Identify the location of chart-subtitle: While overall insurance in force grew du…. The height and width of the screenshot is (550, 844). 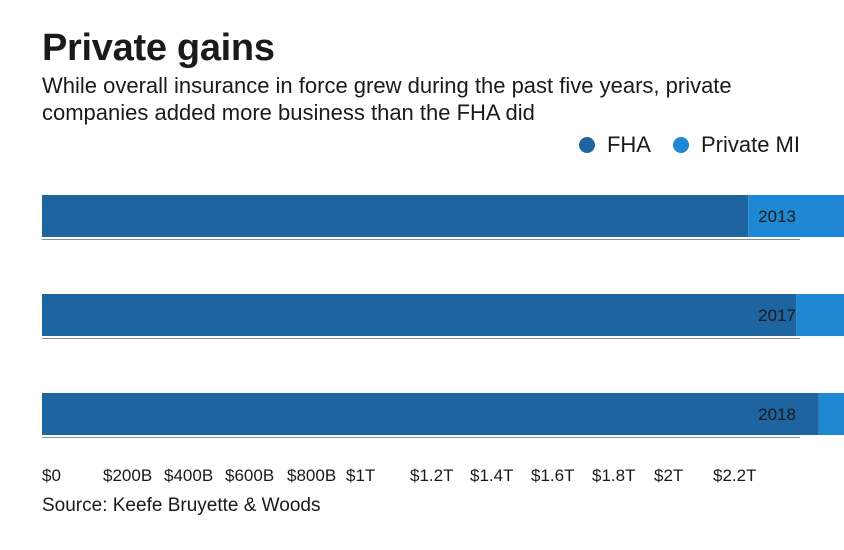
(387, 99).